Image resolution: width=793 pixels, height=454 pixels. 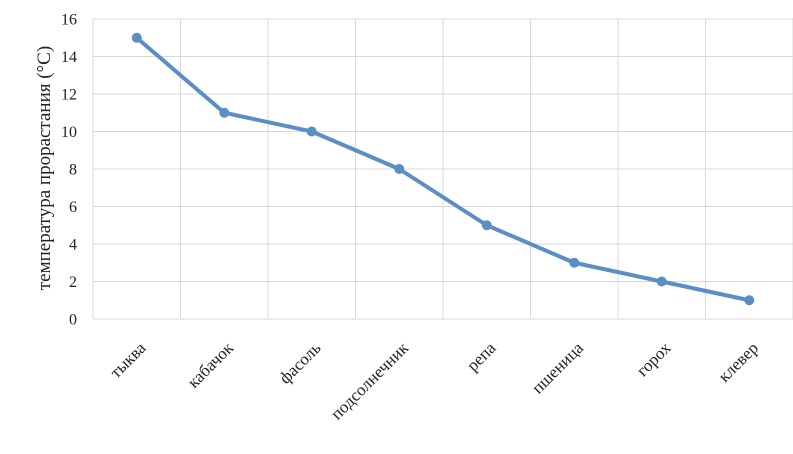 I want to click on x-tick-label: репа, so click(x=481, y=356).